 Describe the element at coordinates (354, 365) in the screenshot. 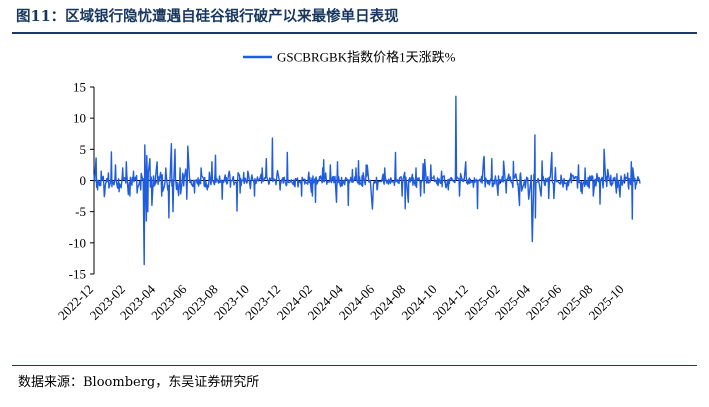

I see `bottom-rule` at that location.